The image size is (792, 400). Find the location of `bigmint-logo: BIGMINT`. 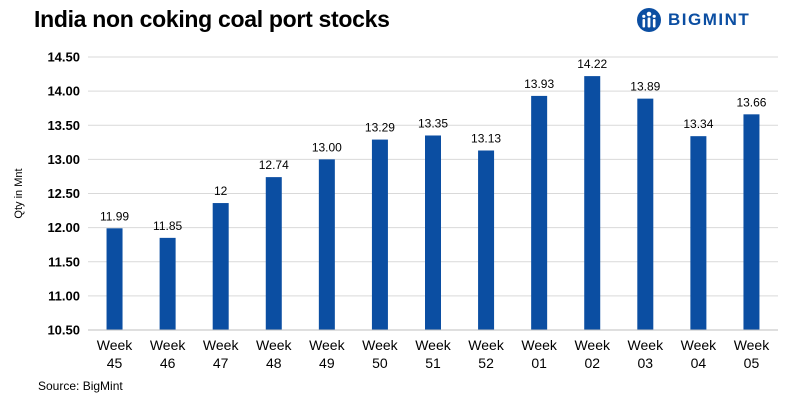

bigmint-logo: BIGMINT is located at coordinates (693, 20).